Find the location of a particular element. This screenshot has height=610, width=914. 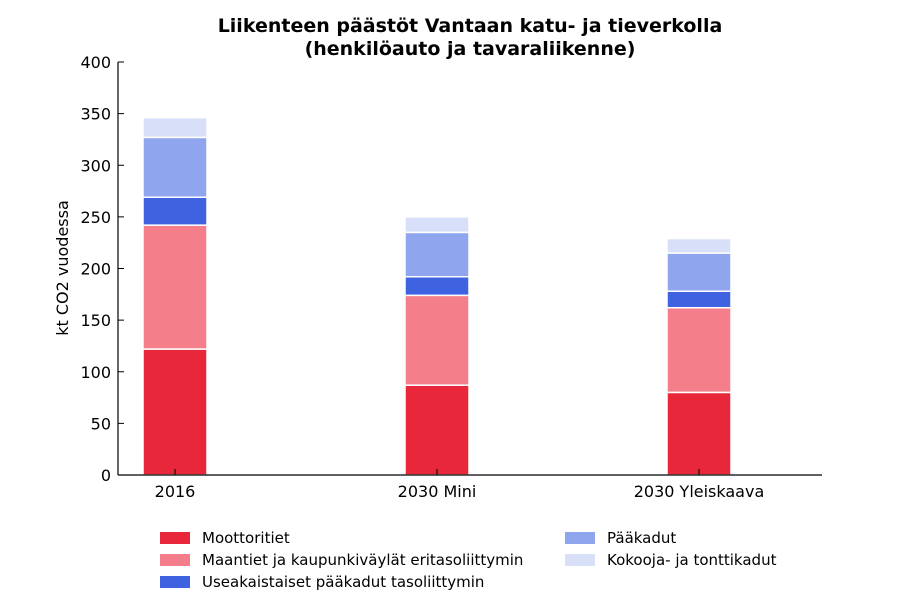

x-tick-label: 2030 Yleiskaava is located at coordinates (699, 491).